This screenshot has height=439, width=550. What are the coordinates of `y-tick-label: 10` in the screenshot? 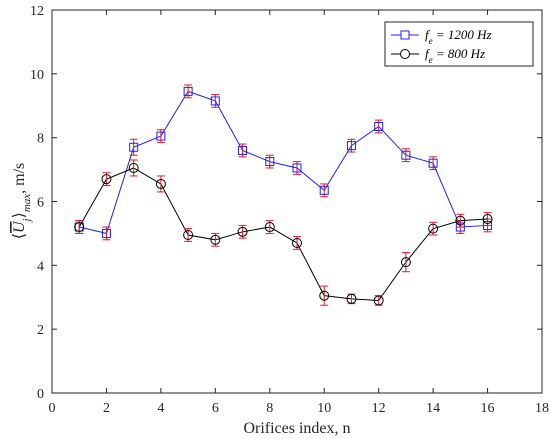 It's located at (37, 75).